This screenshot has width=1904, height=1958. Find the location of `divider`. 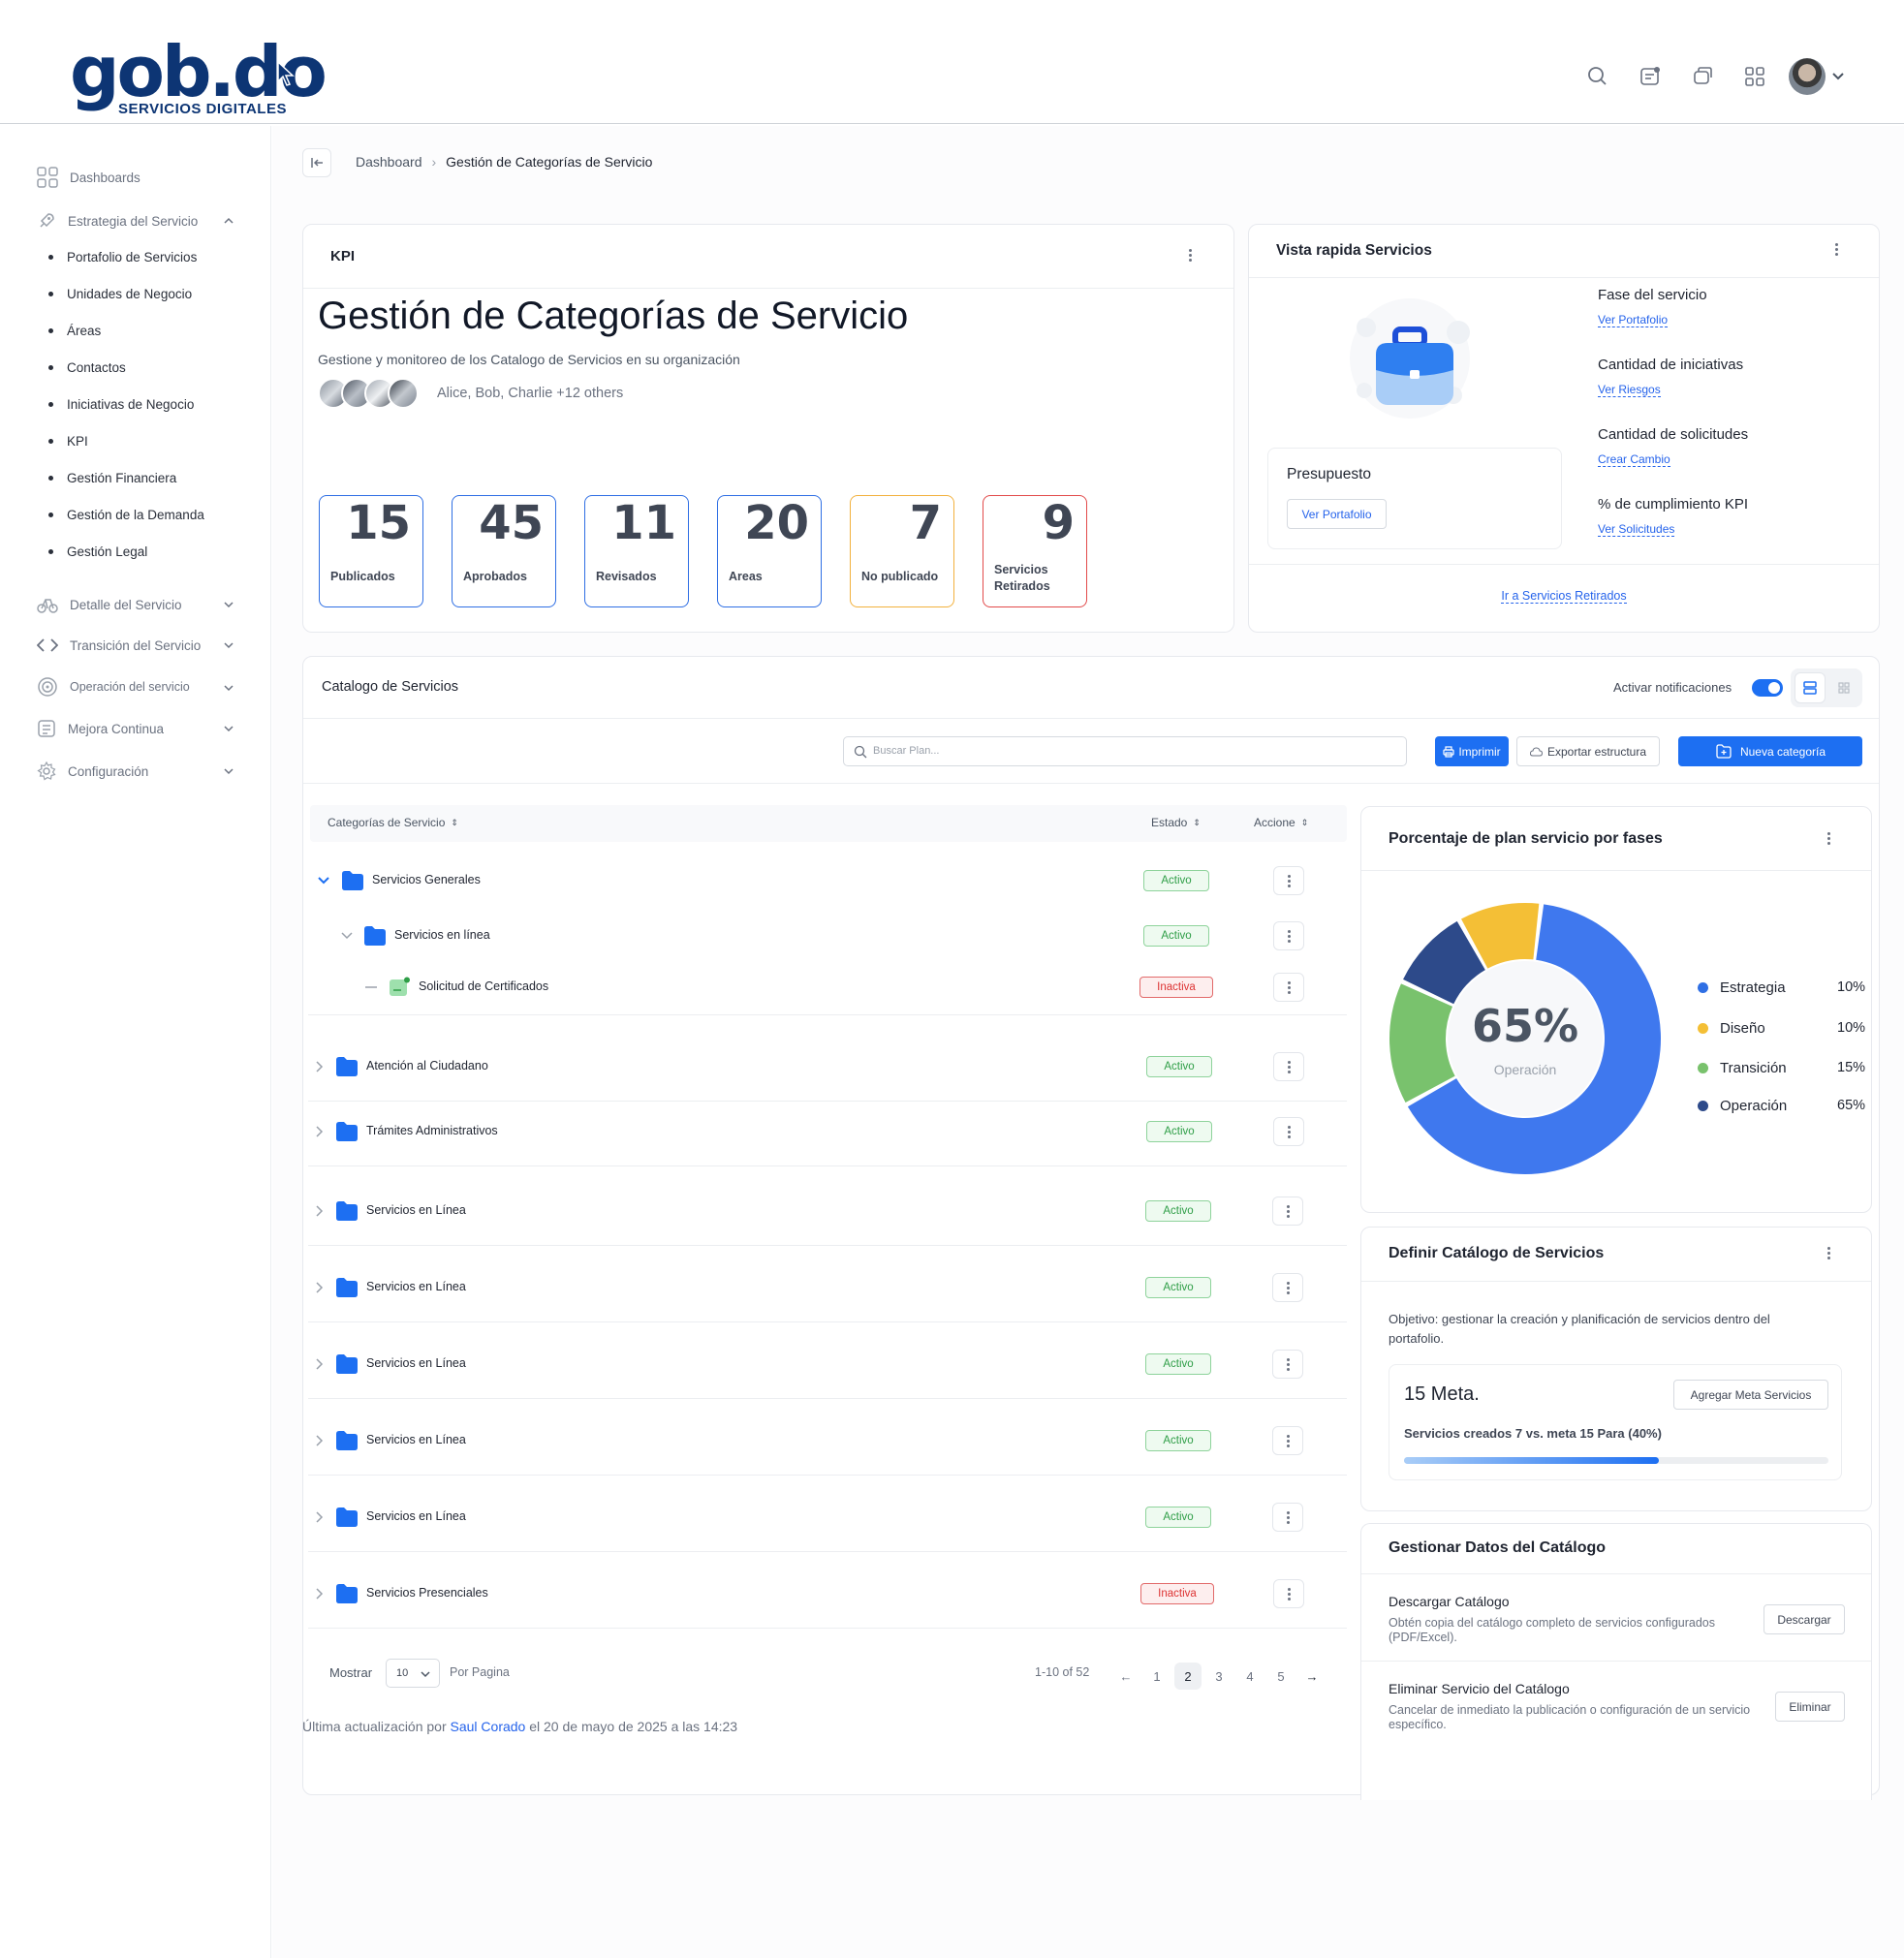

divider is located at coordinates (1564, 564).